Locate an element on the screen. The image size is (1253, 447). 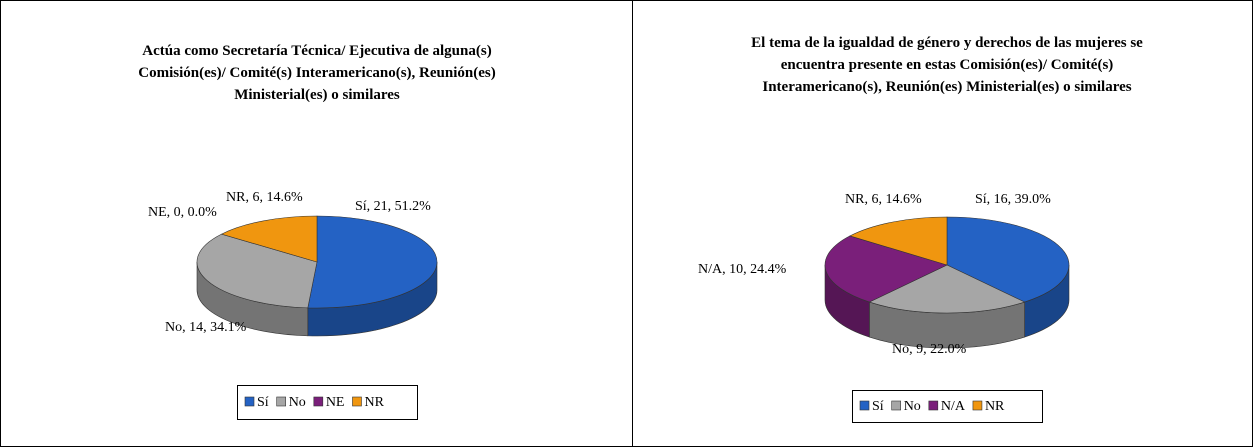
legend-label: NE is located at coordinates (335, 402).